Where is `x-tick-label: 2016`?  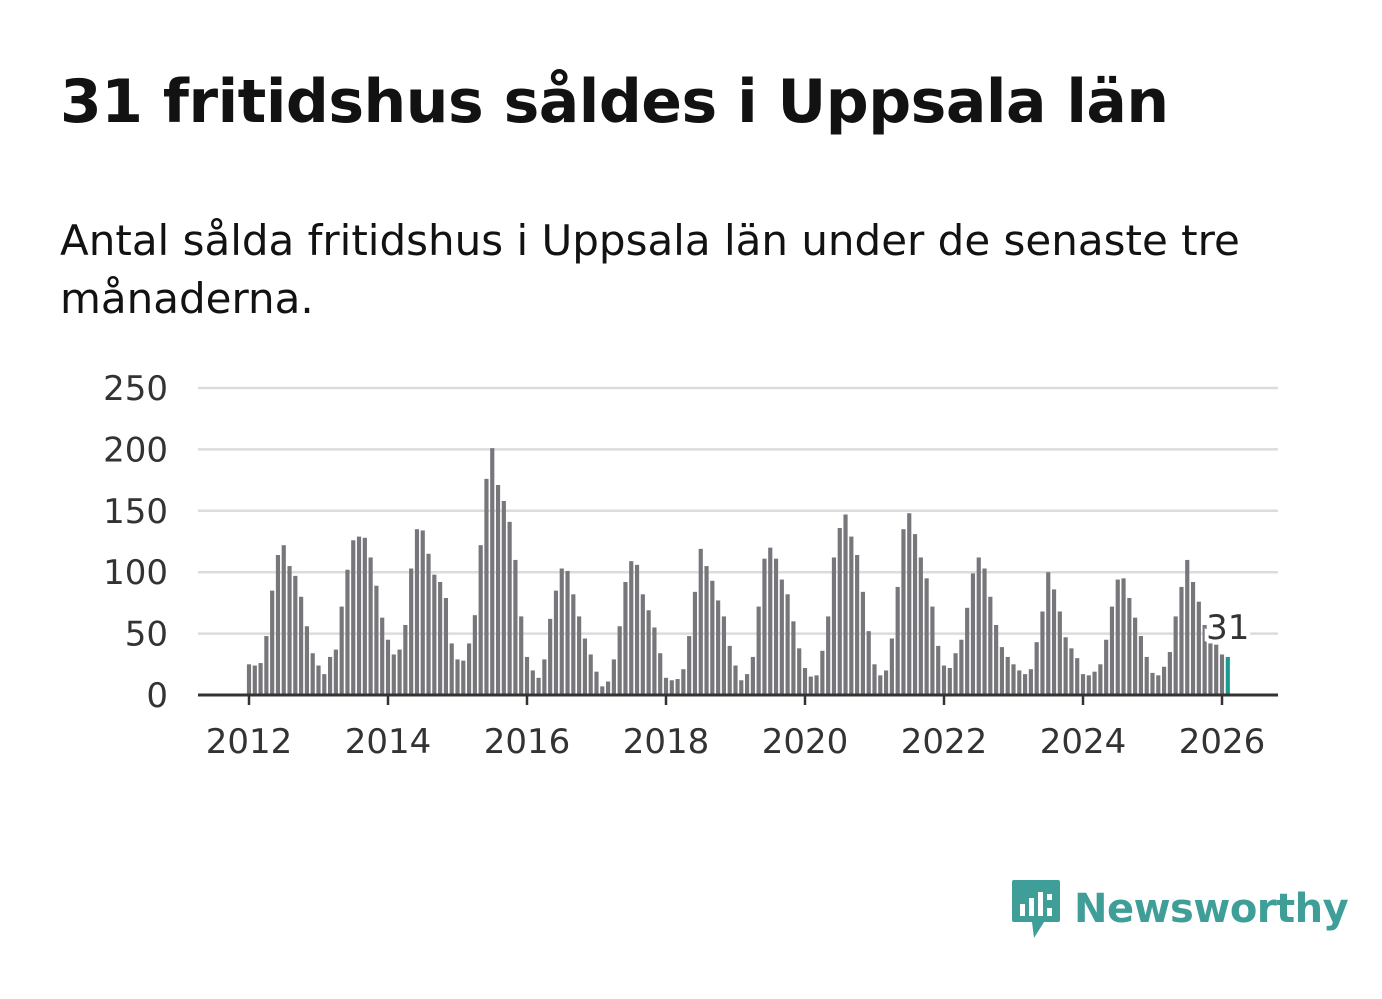
x-tick-label: 2016 is located at coordinates (527, 742).